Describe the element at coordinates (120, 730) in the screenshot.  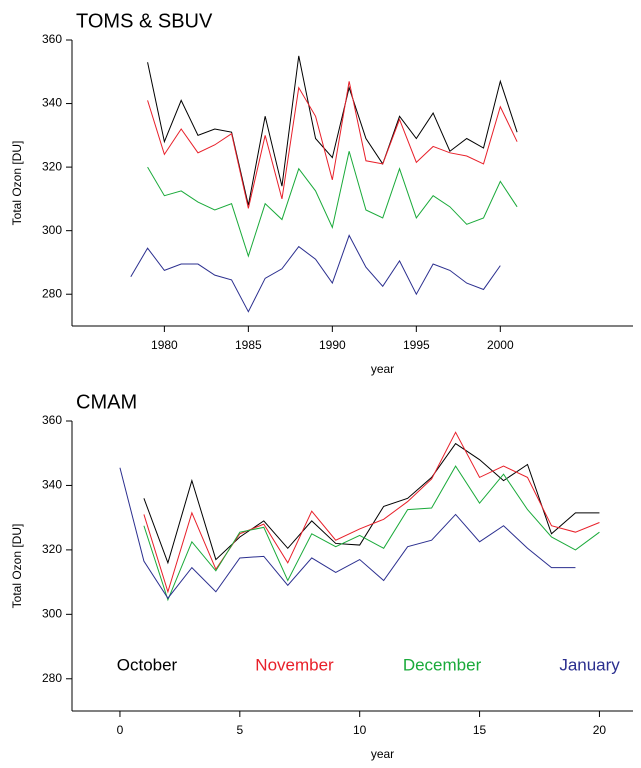
I see `x-tick-label: 0` at that location.